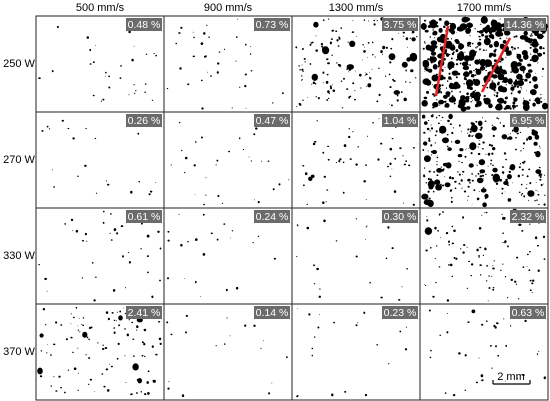 The height and width of the screenshot is (401, 550). What do you see at coordinates (100, 256) in the screenshot?
I see `micrograph` at bounding box center [100, 256].